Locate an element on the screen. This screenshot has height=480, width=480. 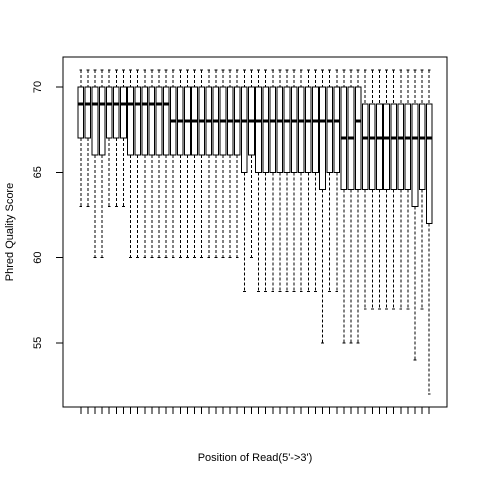
y-axis-label: Phred Quality Score is located at coordinates (10, 232).